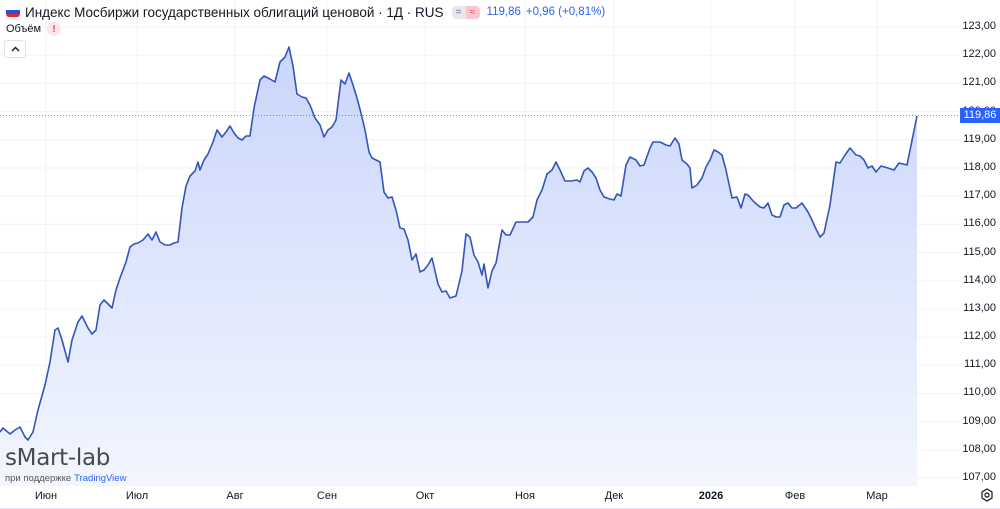 The image size is (1000, 509). Describe the element at coordinates (503, 12) in the screenshot. I see `last-price: 119,86` at that location.